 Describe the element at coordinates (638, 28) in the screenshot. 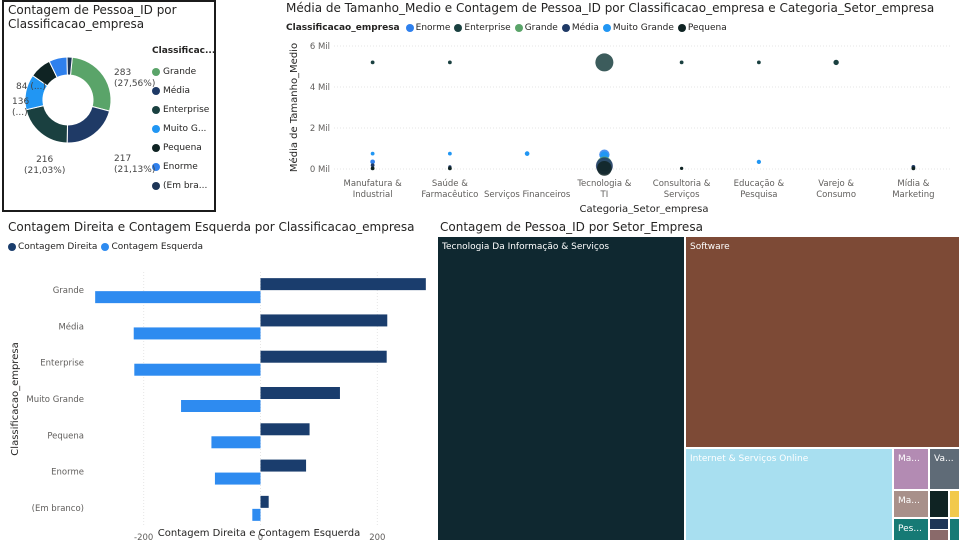

I see `scatter-legend-item: Muito Grande` at that location.